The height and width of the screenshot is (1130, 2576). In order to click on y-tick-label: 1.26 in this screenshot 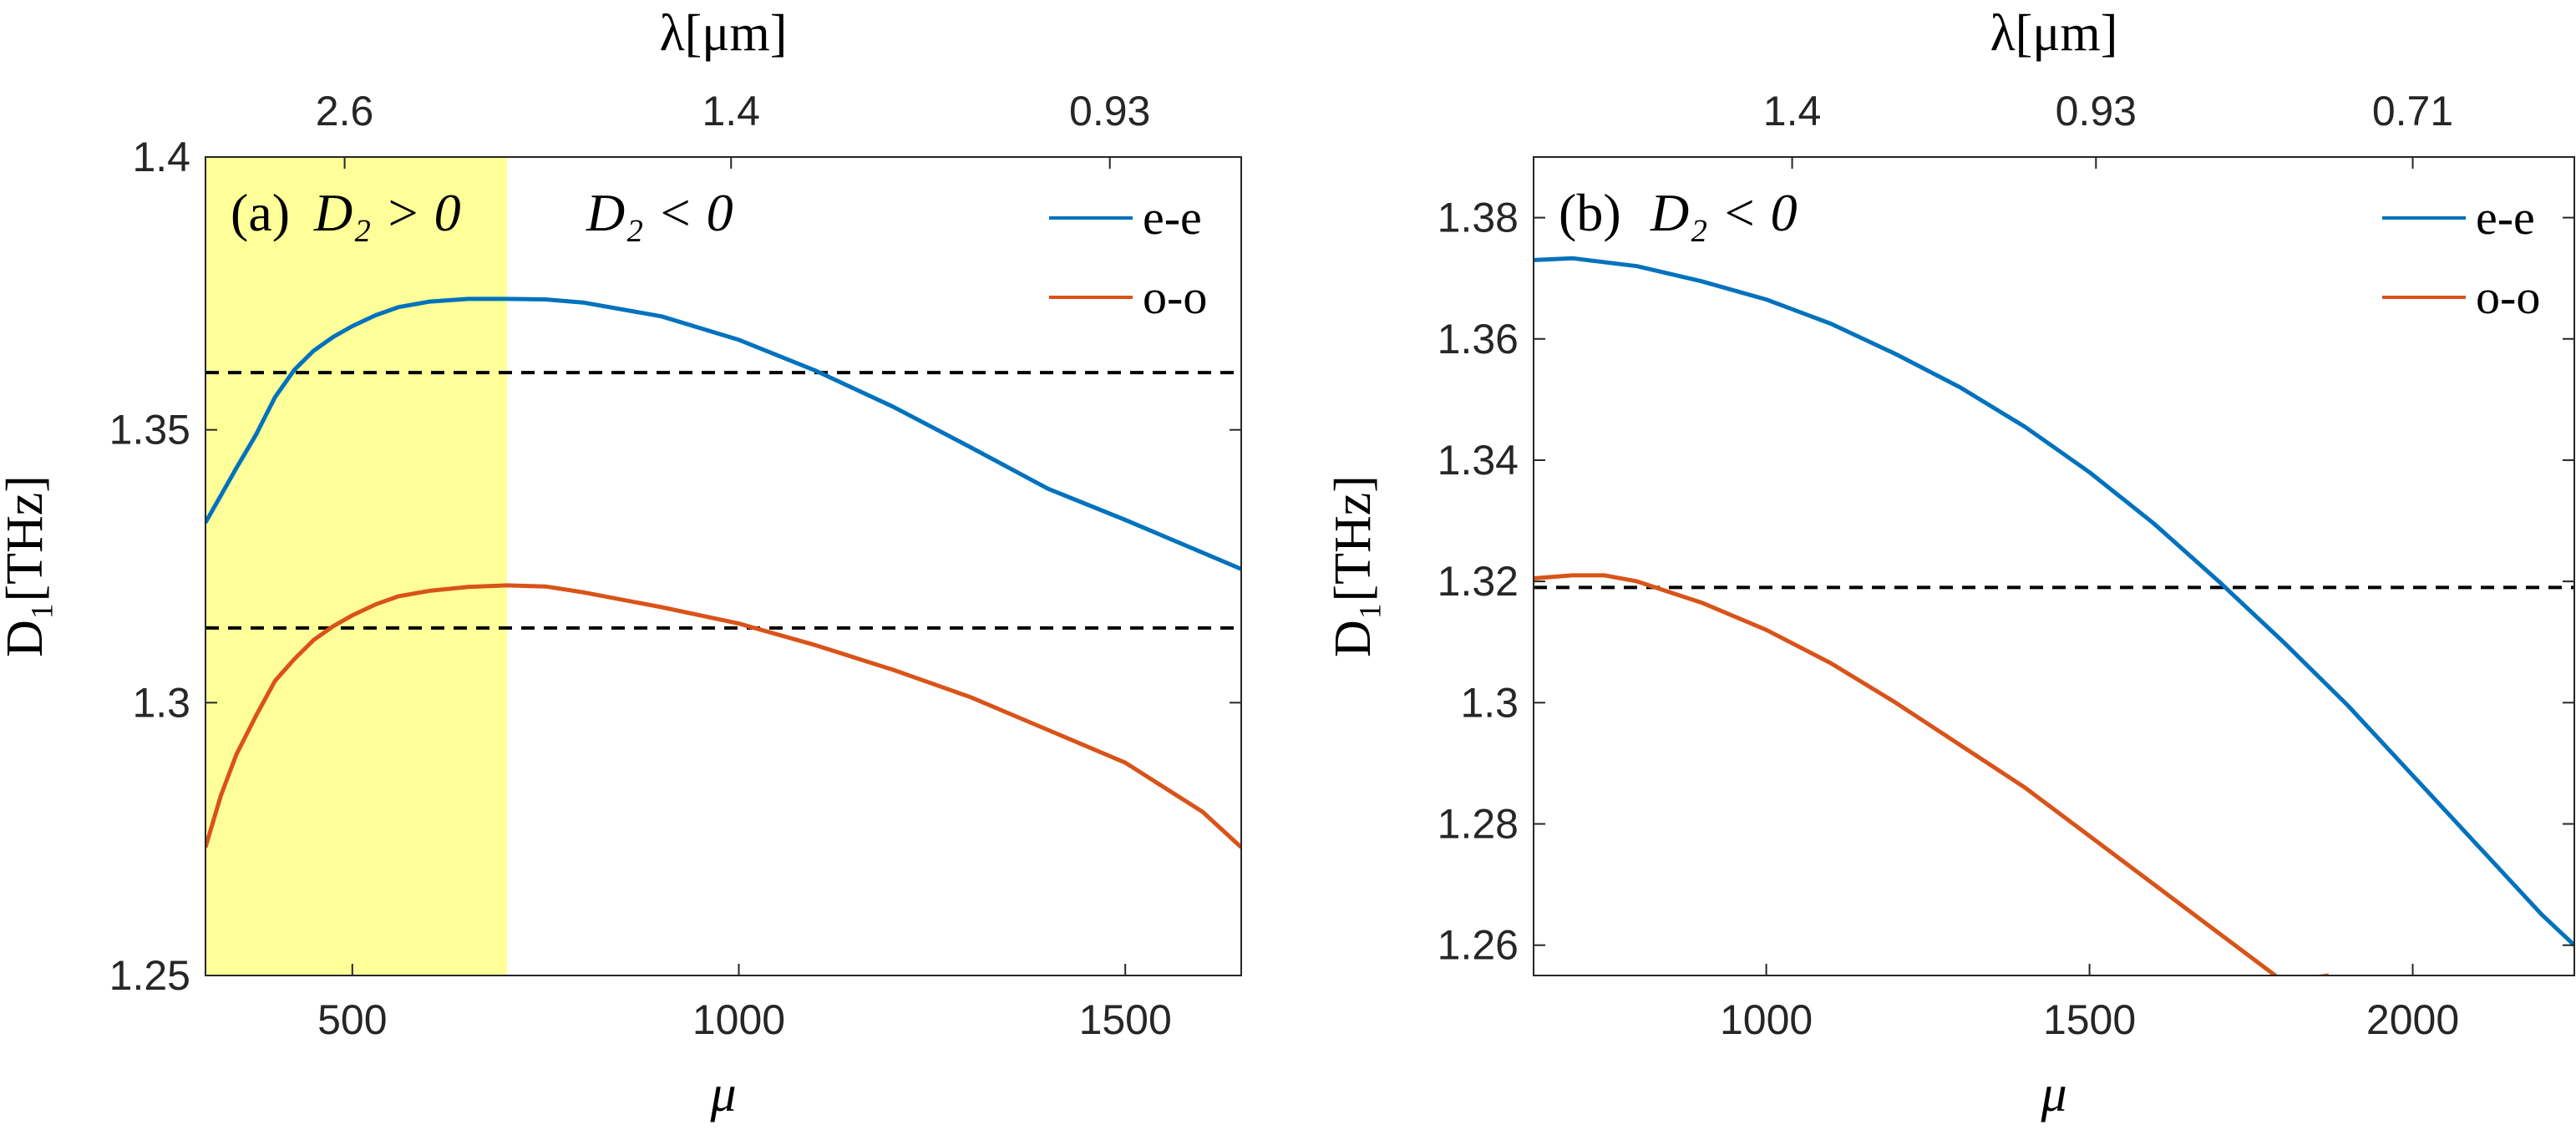, I will do `click(1478, 946)`.